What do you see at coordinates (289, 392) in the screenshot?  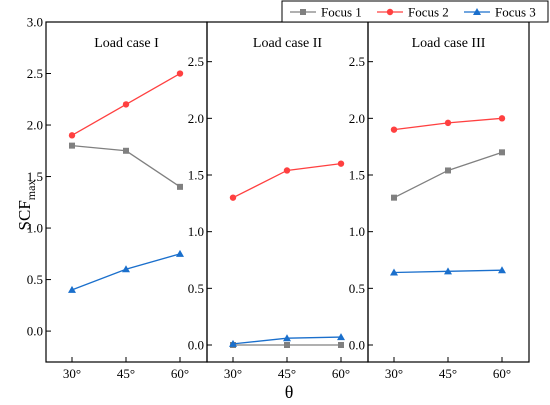 I see `x-axis-title: θ` at bounding box center [289, 392].